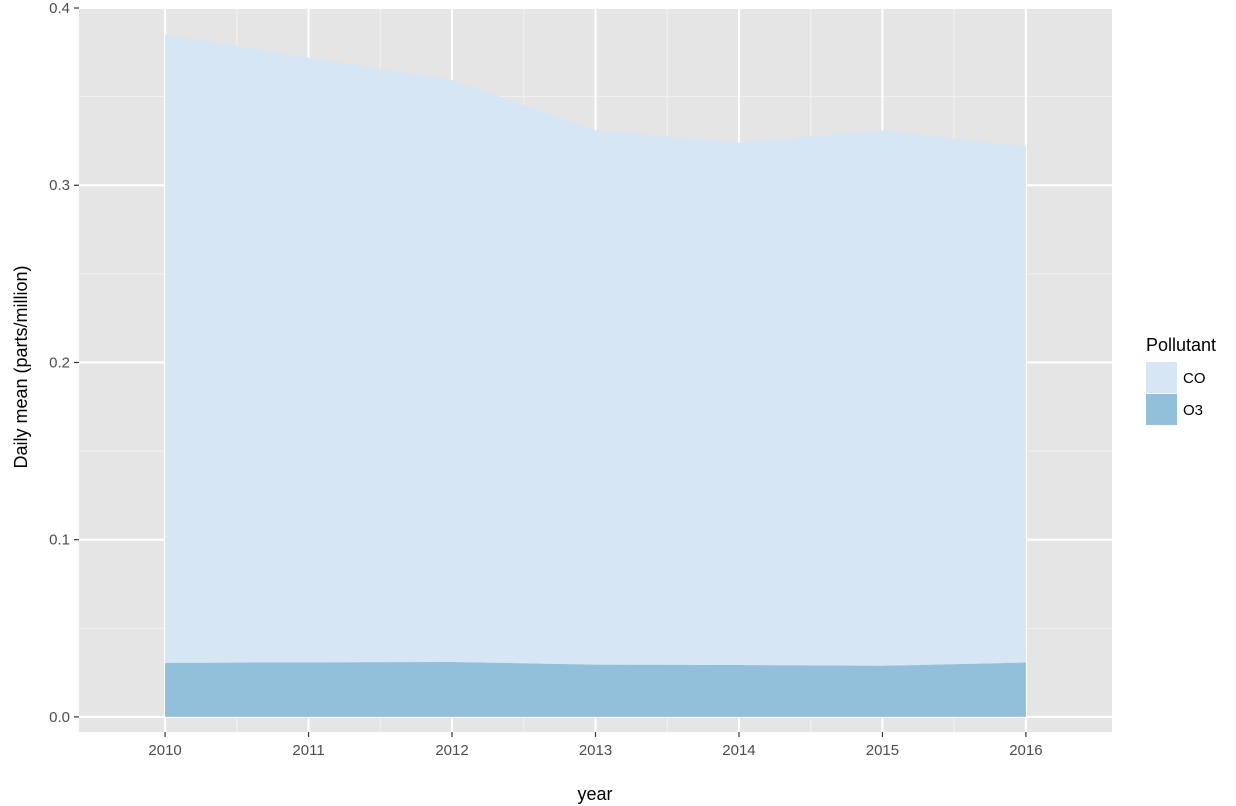  Describe the element at coordinates (1181, 345) in the screenshot. I see `legend-title: Pollutant` at that location.